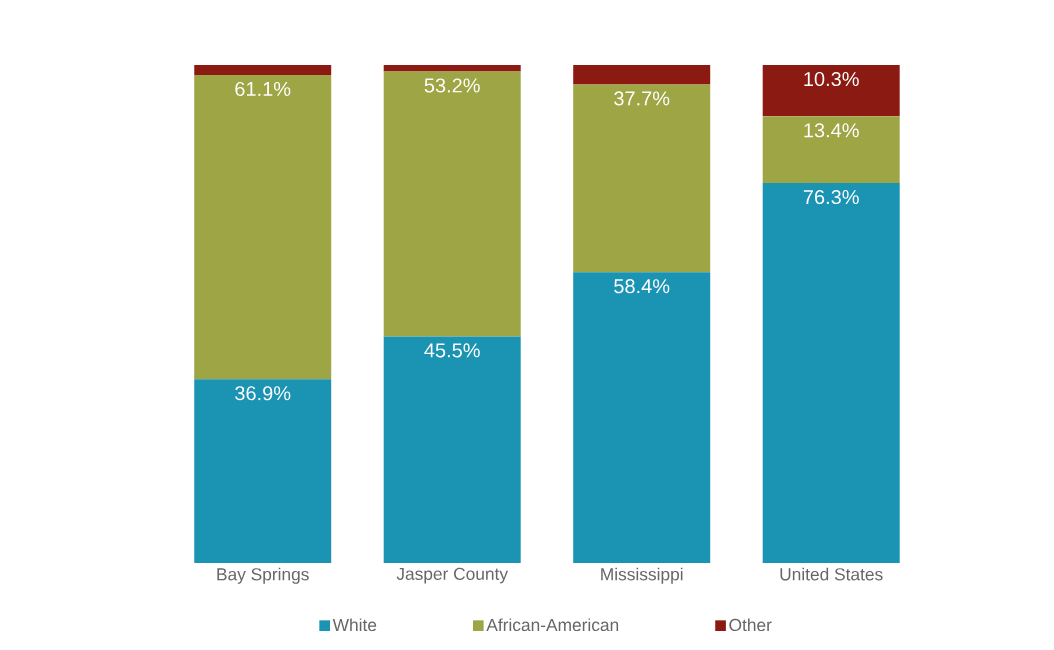 The image size is (1054, 650). What do you see at coordinates (263, 393) in the screenshot?
I see `data-label: 36.9%` at bounding box center [263, 393].